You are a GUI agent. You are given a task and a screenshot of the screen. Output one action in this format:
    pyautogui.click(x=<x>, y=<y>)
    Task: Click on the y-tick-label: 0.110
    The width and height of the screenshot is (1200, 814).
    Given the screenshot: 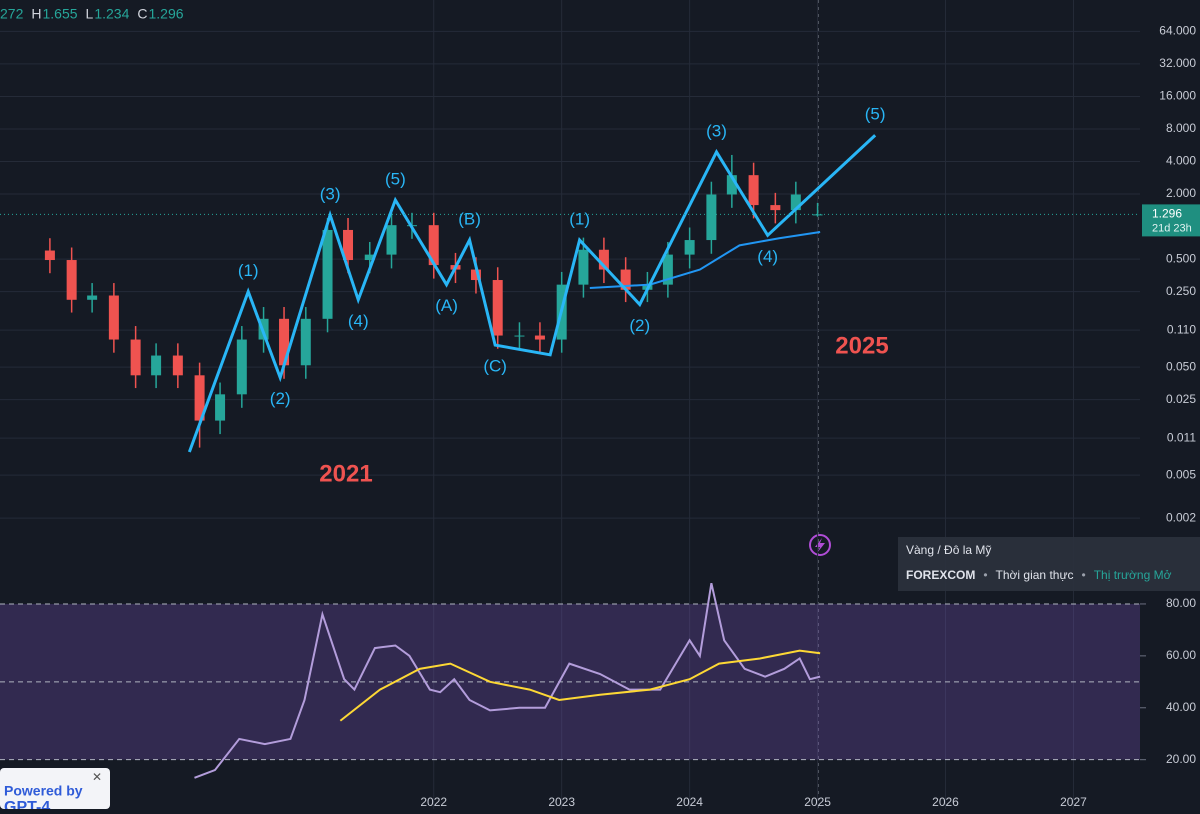 What is the action you would take?
    pyautogui.click(x=1181, y=329)
    